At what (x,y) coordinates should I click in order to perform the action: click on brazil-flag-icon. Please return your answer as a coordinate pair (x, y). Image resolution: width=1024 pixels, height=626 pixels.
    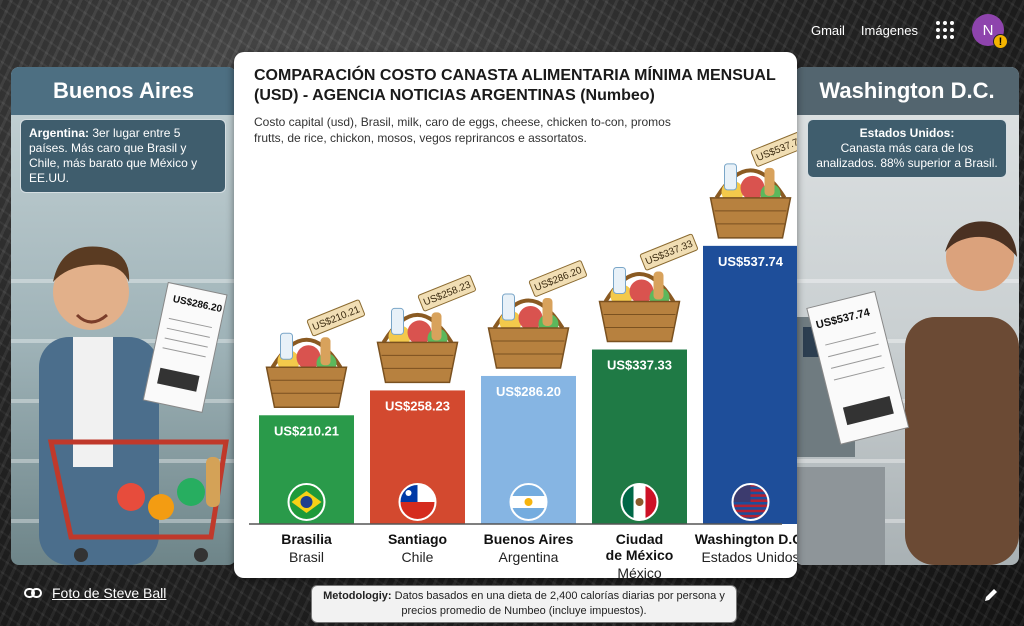
    Looking at the image, I should click on (306, 502).